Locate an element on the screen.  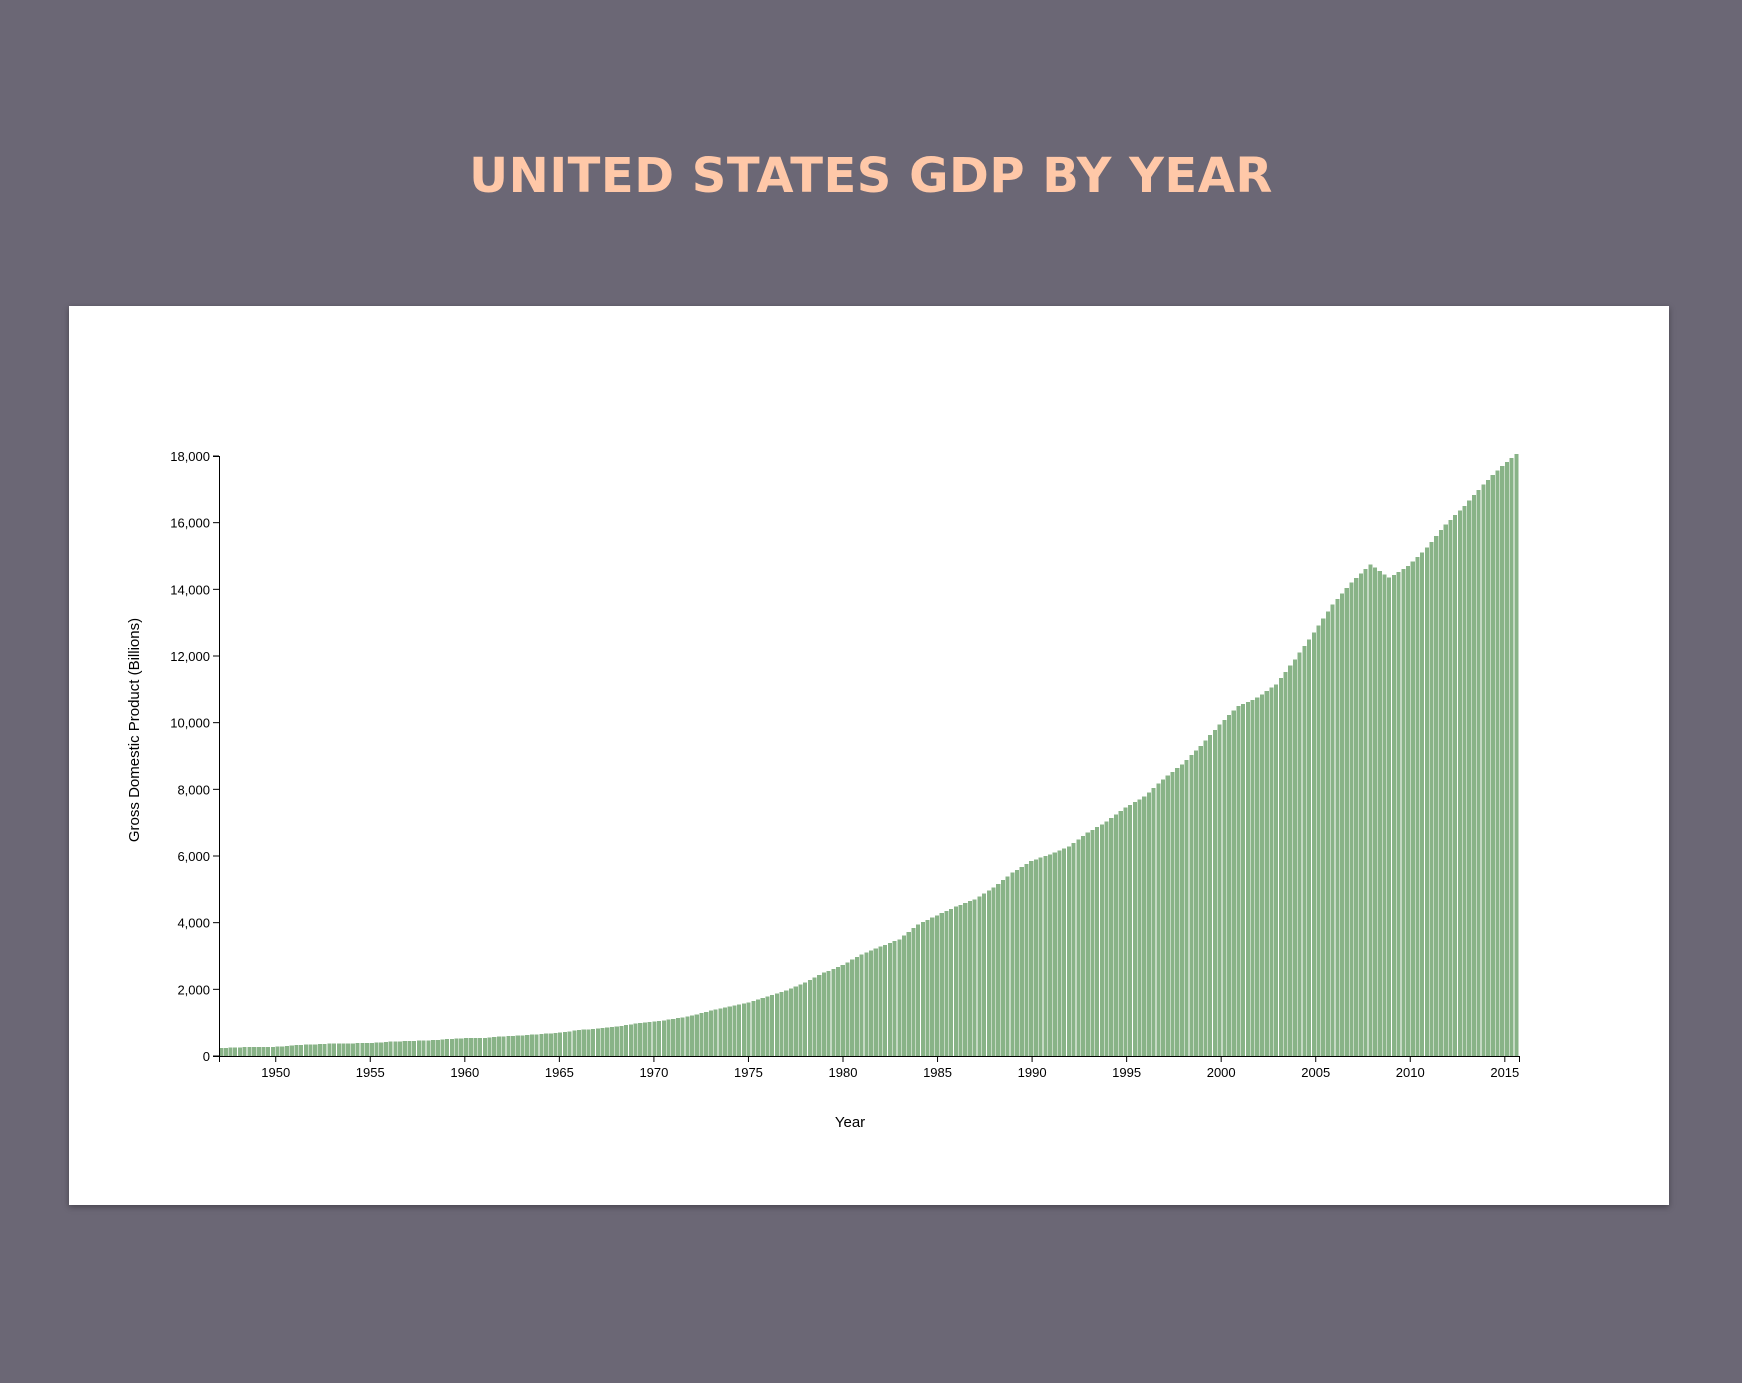
x-tick-label: 1955 is located at coordinates (370, 1072).